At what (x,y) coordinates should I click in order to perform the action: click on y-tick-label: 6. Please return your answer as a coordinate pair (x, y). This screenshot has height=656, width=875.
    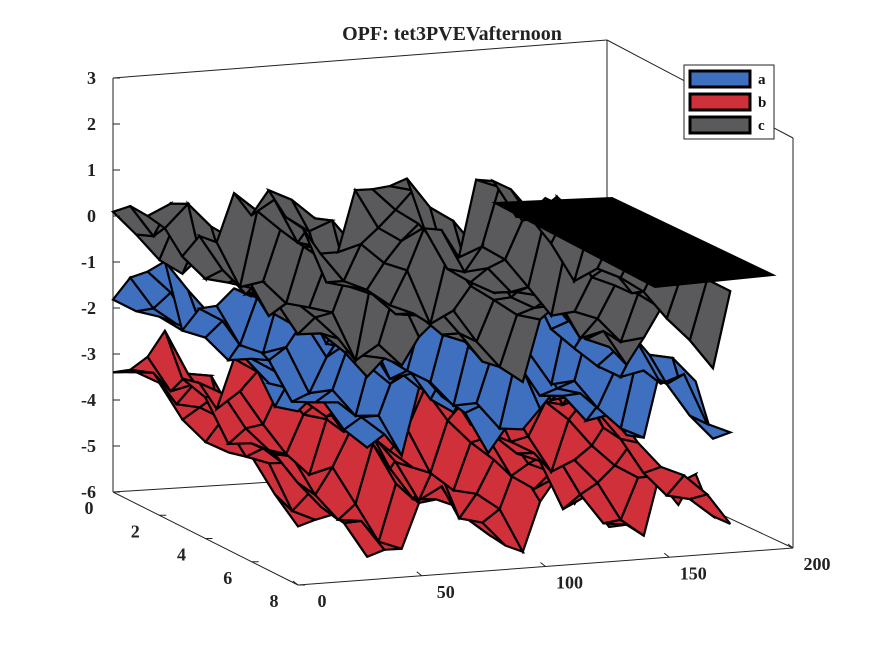
    Looking at the image, I should click on (227, 578).